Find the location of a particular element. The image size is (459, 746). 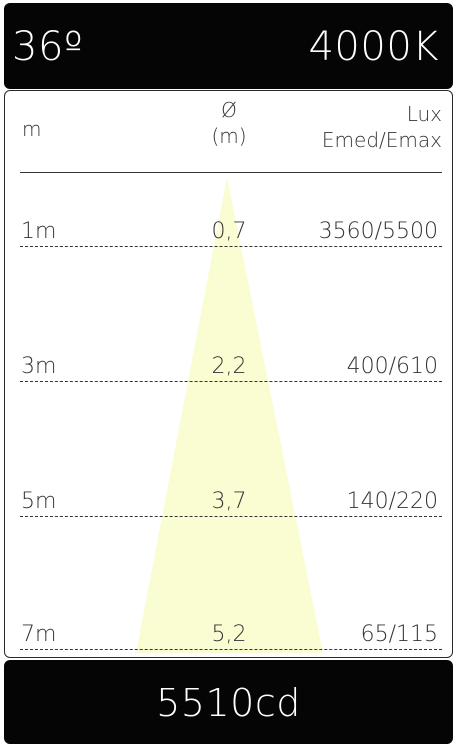

lux-subtitle: Emed/Emax is located at coordinates (381, 140).